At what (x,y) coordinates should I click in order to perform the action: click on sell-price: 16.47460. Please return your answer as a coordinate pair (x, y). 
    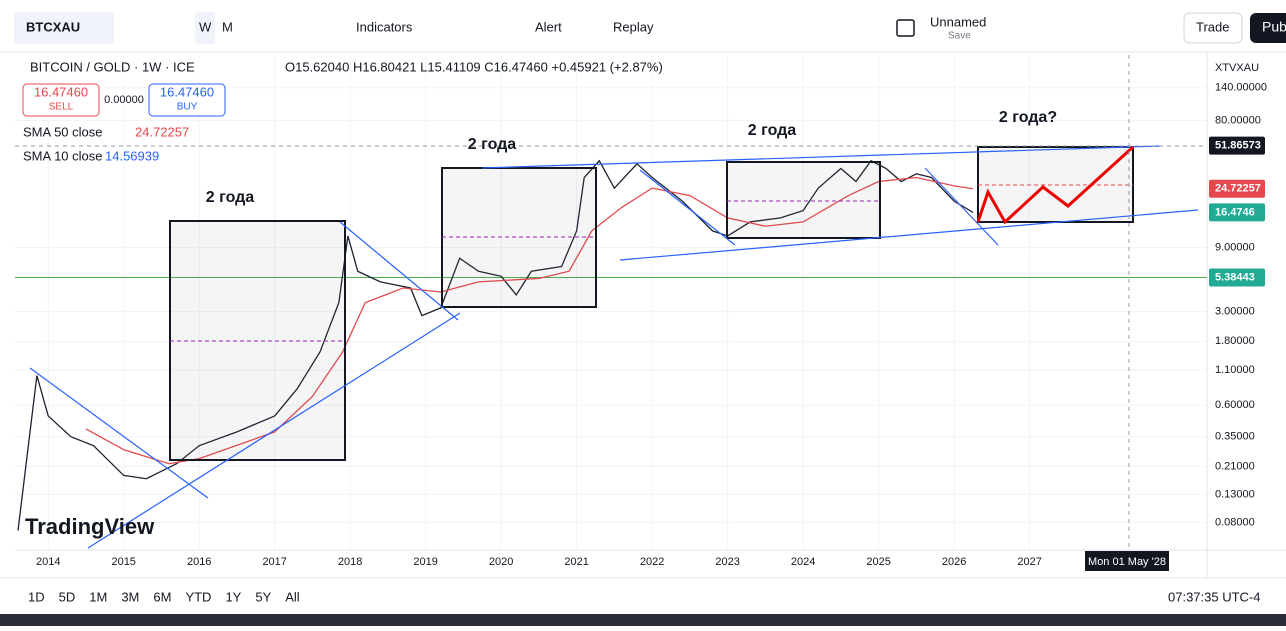
    Looking at the image, I should click on (61, 91).